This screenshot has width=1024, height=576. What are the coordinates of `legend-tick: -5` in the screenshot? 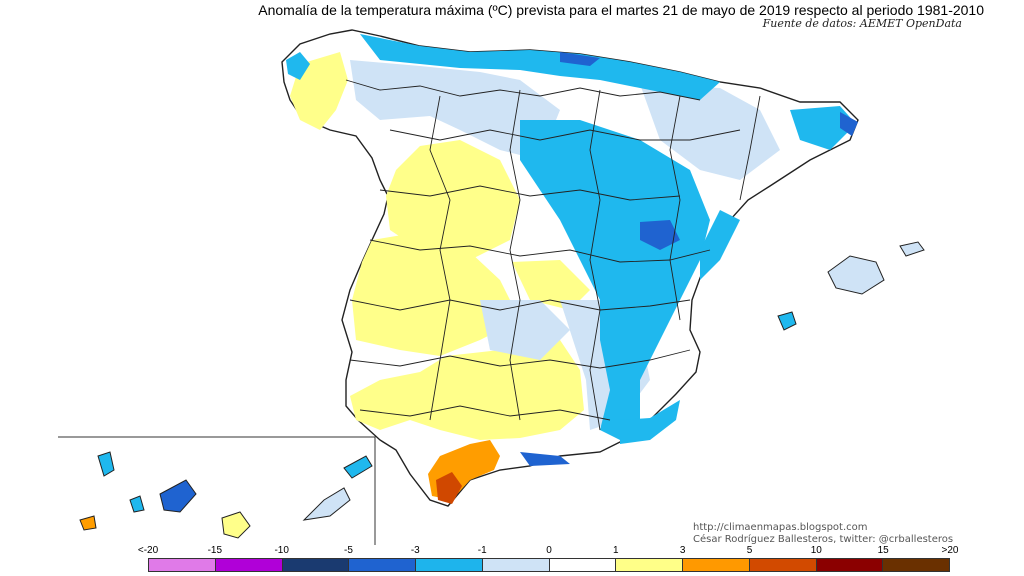 It's located at (348, 550).